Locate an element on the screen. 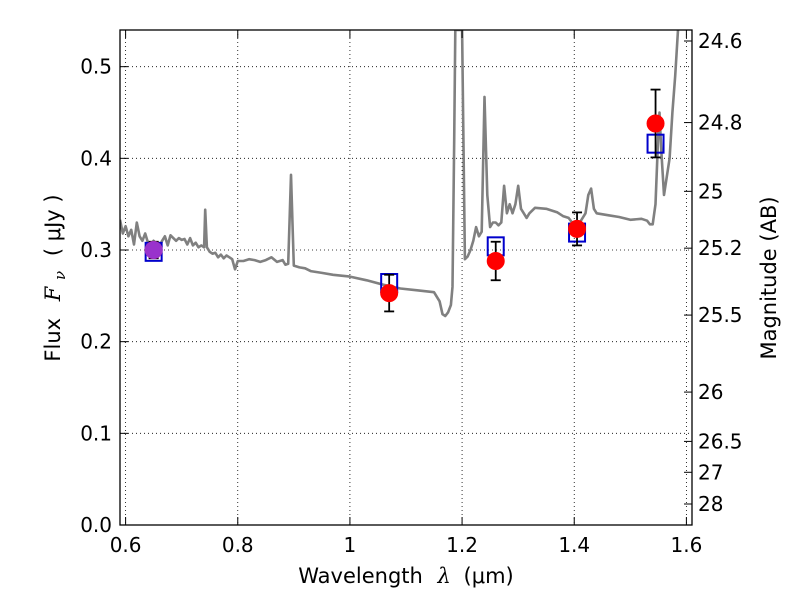  x-tick-label: 1.2 is located at coordinates (462, 545).